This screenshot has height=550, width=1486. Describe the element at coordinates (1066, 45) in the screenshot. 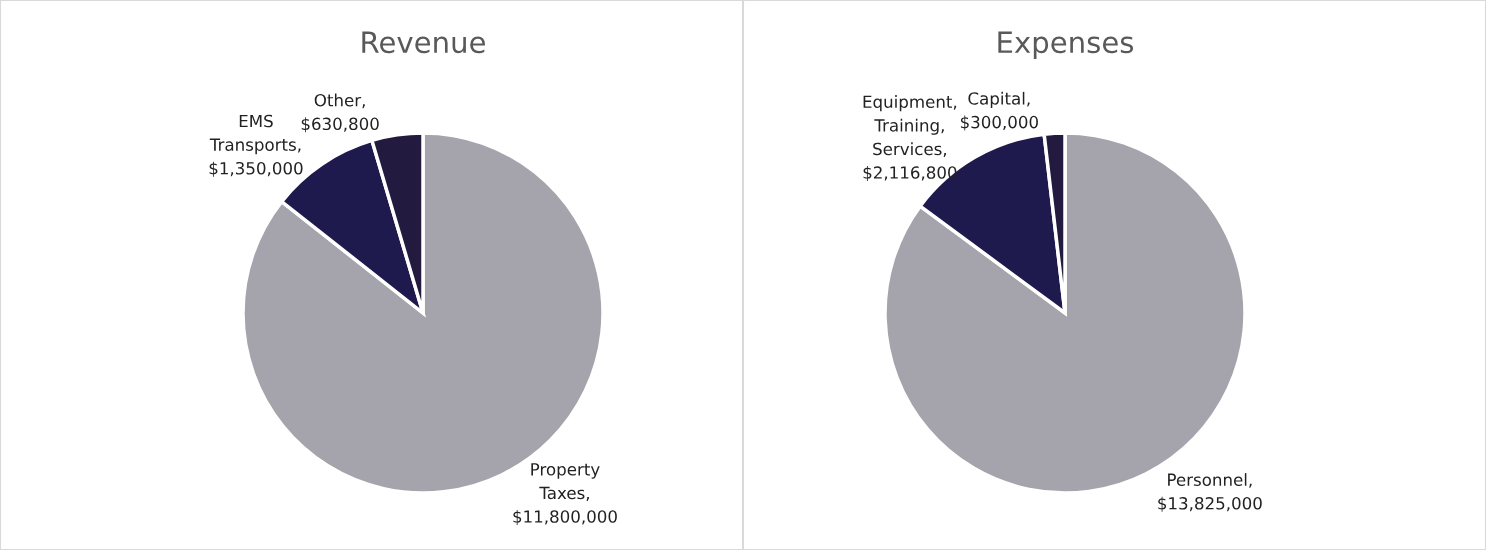

I see `chart-title: Expenses` at that location.